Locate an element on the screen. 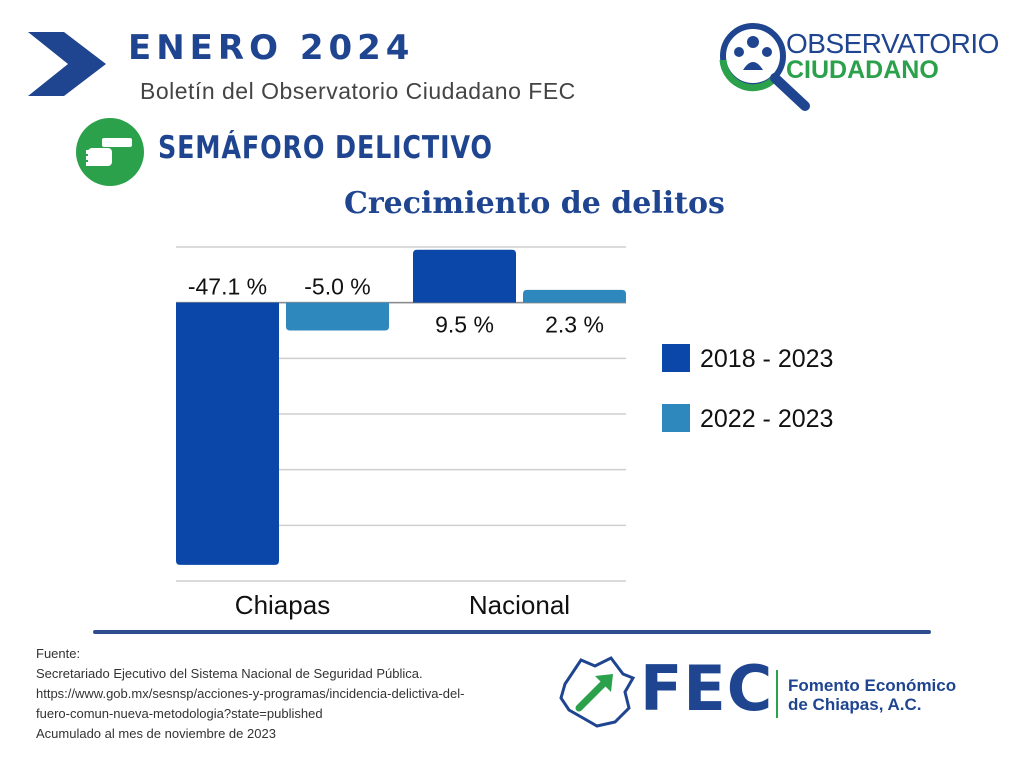  fec-logo-line2: de Chiapas, A.C. is located at coordinates (855, 704).